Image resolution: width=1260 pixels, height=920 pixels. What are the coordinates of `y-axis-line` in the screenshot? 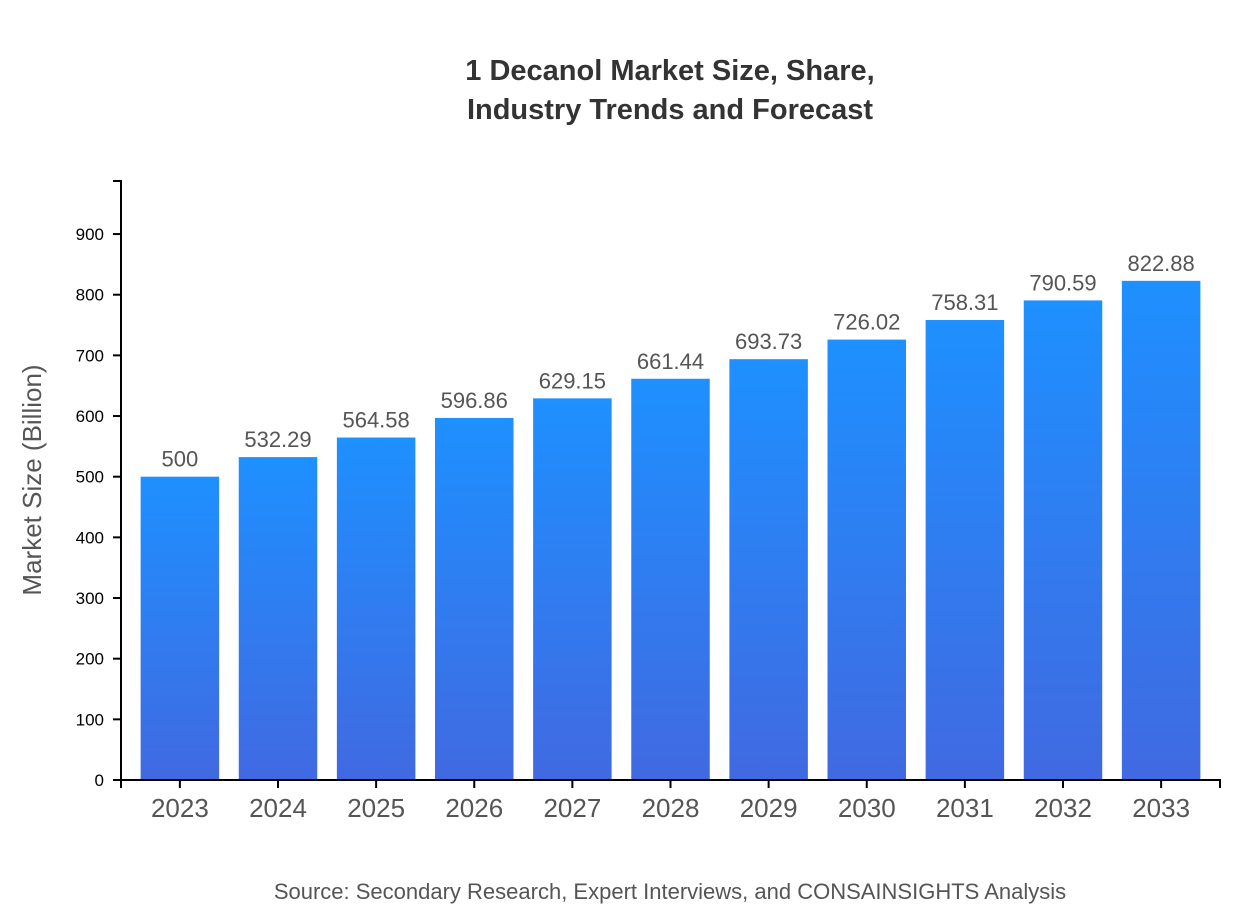 It's located at (117, 480).